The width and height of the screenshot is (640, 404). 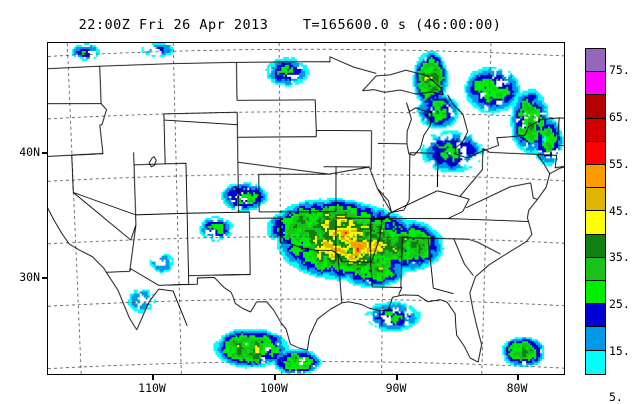 What do you see at coordinates (619, 163) in the screenshot?
I see `colorbar-label-55: 55.` at bounding box center [619, 163].